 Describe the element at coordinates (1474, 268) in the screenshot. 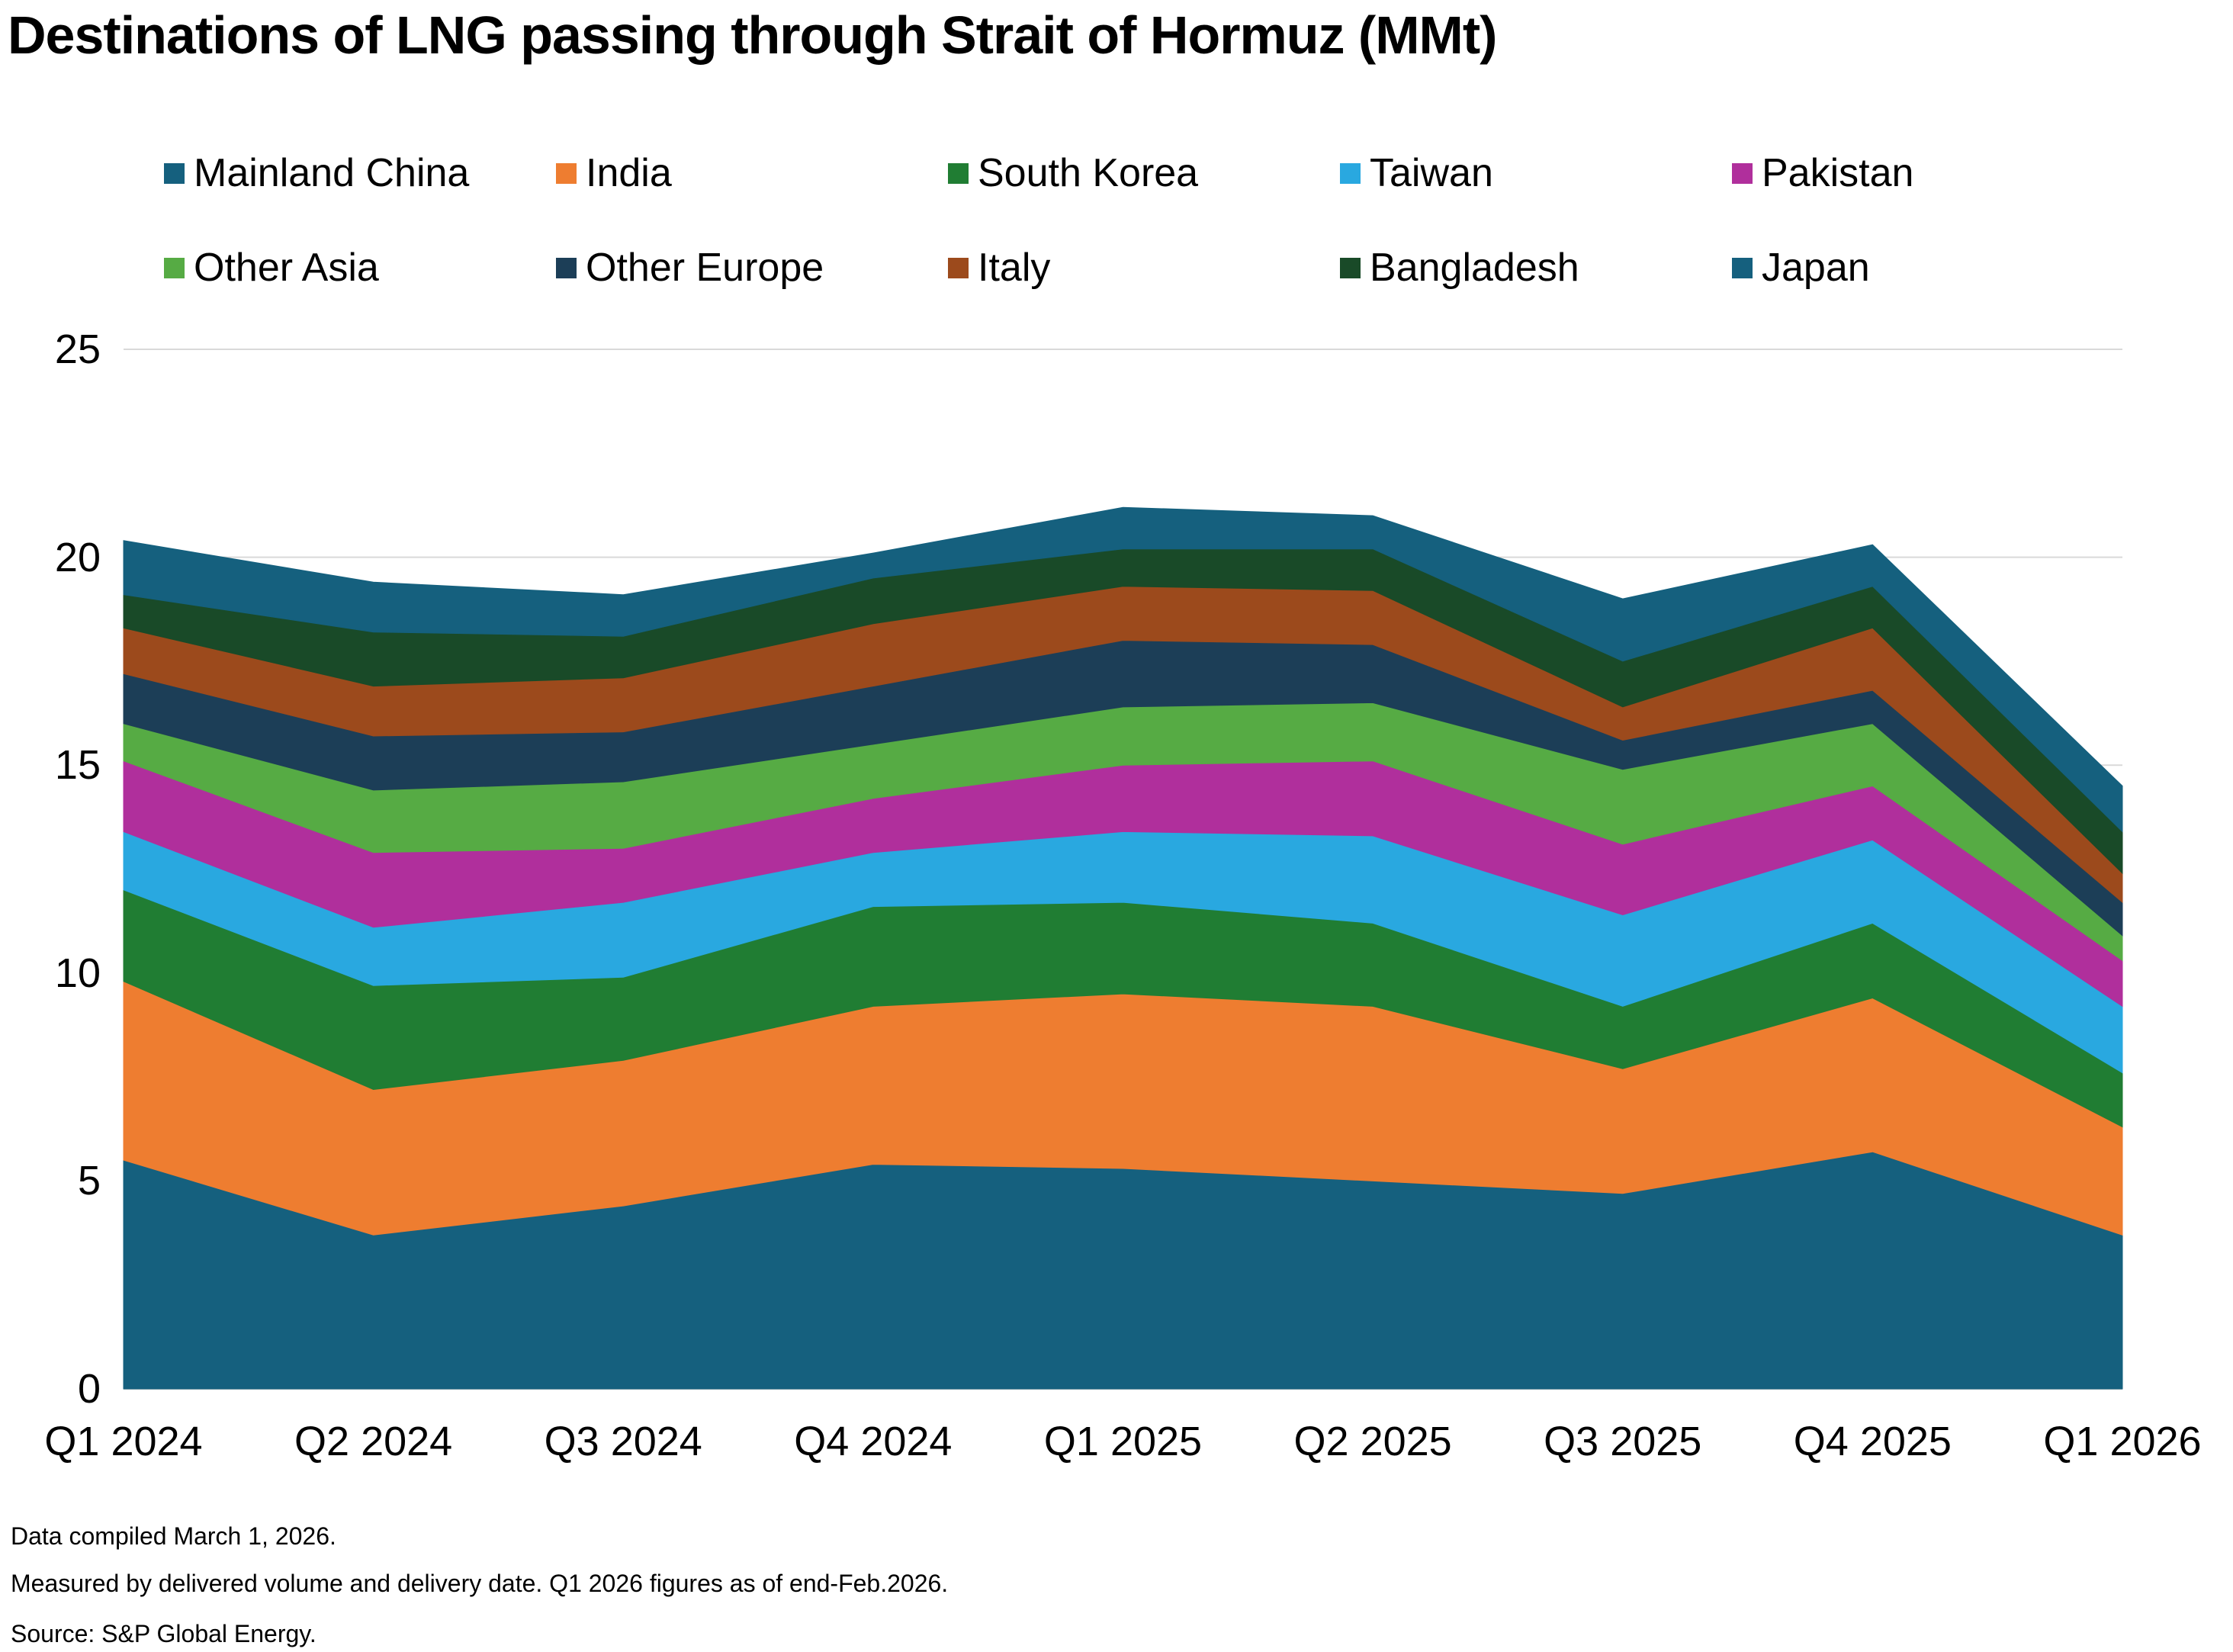

I see `legend-label-bangladesh: Bangladesh` at that location.